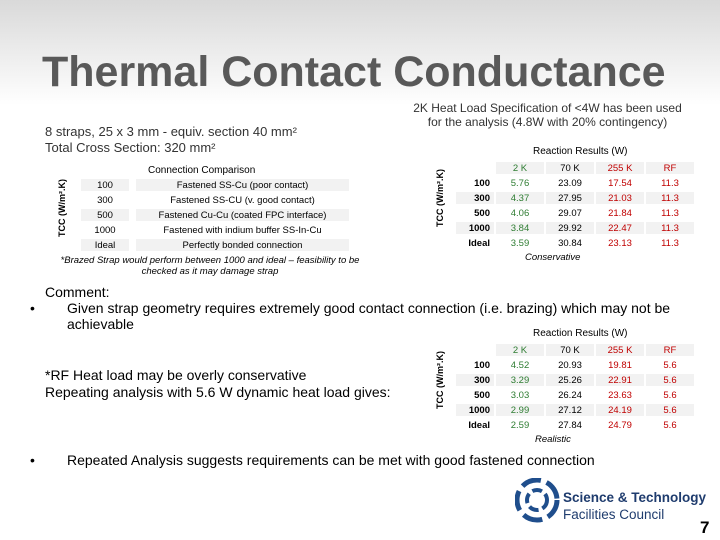  I want to click on logo-text: Facilities Council, so click(614, 514).